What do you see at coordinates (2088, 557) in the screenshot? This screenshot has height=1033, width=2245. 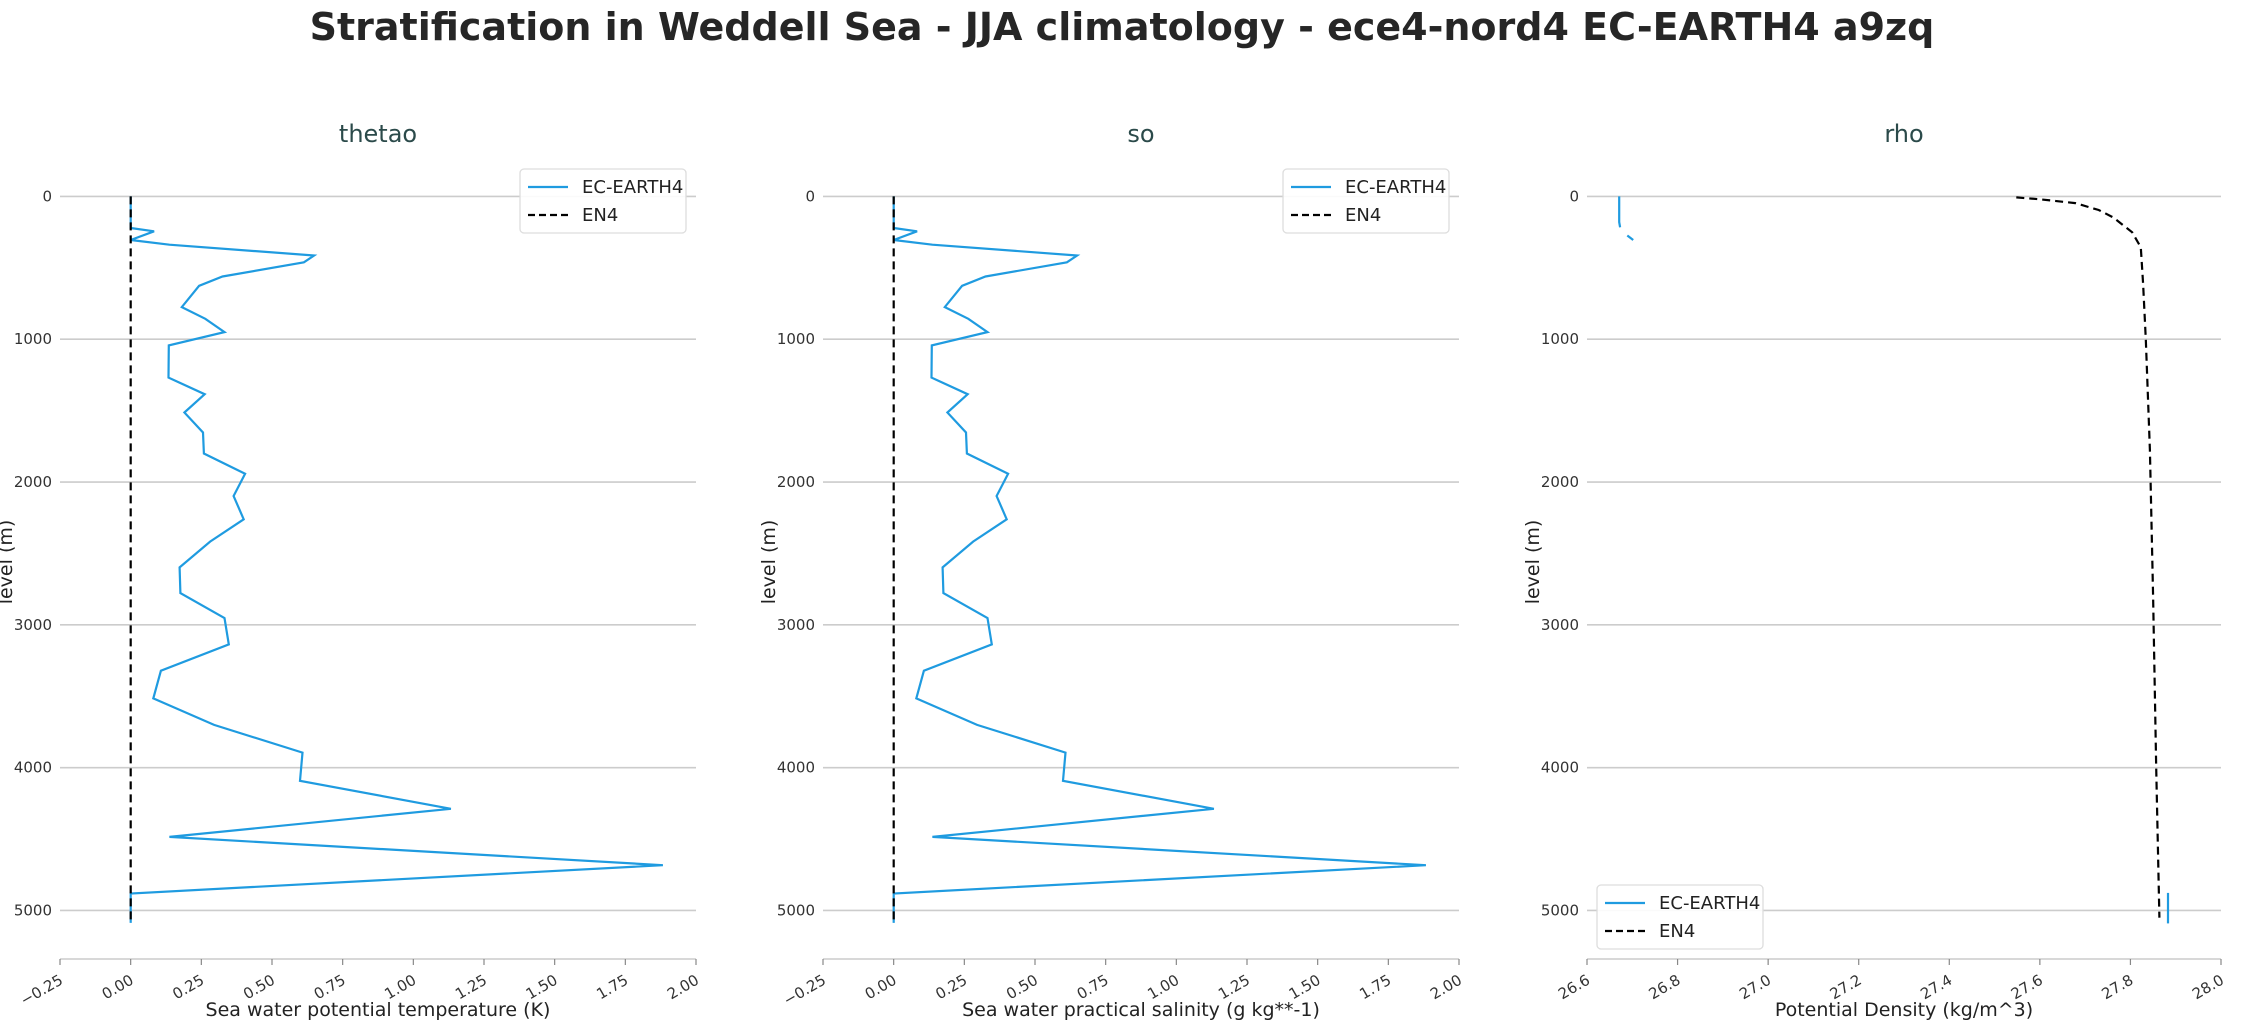 I see `series-line-en4` at bounding box center [2088, 557].